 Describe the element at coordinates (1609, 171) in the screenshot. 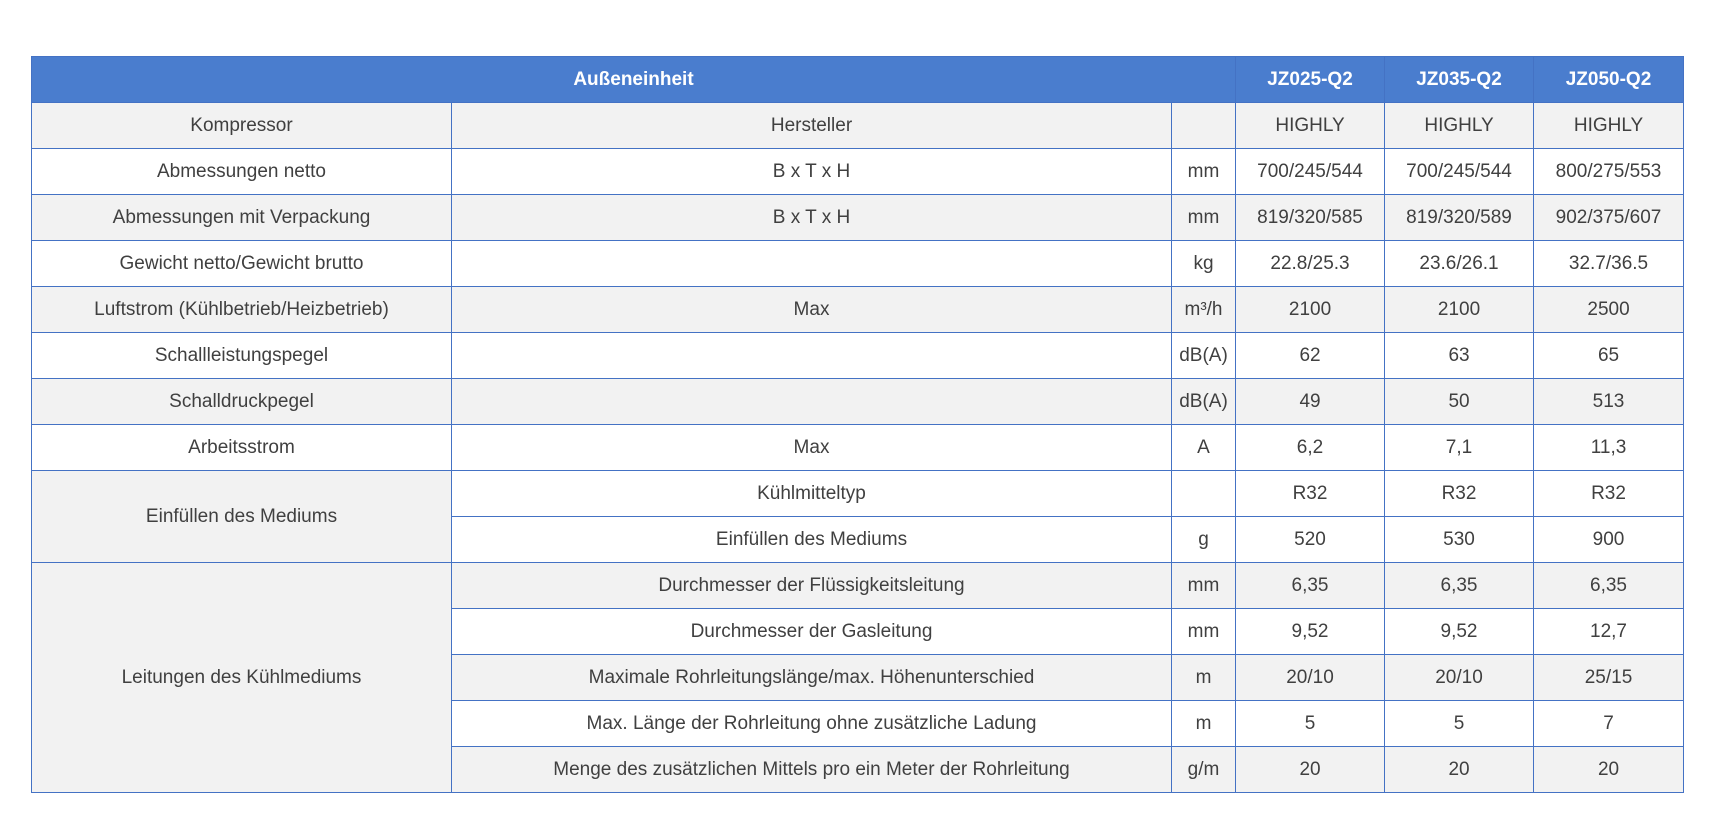

I see `row-value-3: 800/275/553` at that location.